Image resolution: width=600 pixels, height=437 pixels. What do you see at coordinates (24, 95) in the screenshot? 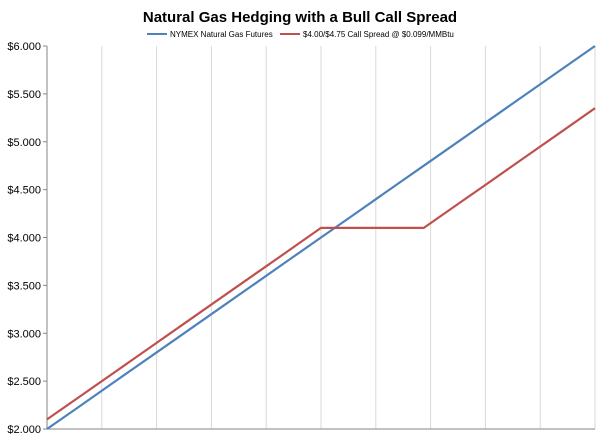
I see `y-tick-label: $5.500` at bounding box center [24, 95].